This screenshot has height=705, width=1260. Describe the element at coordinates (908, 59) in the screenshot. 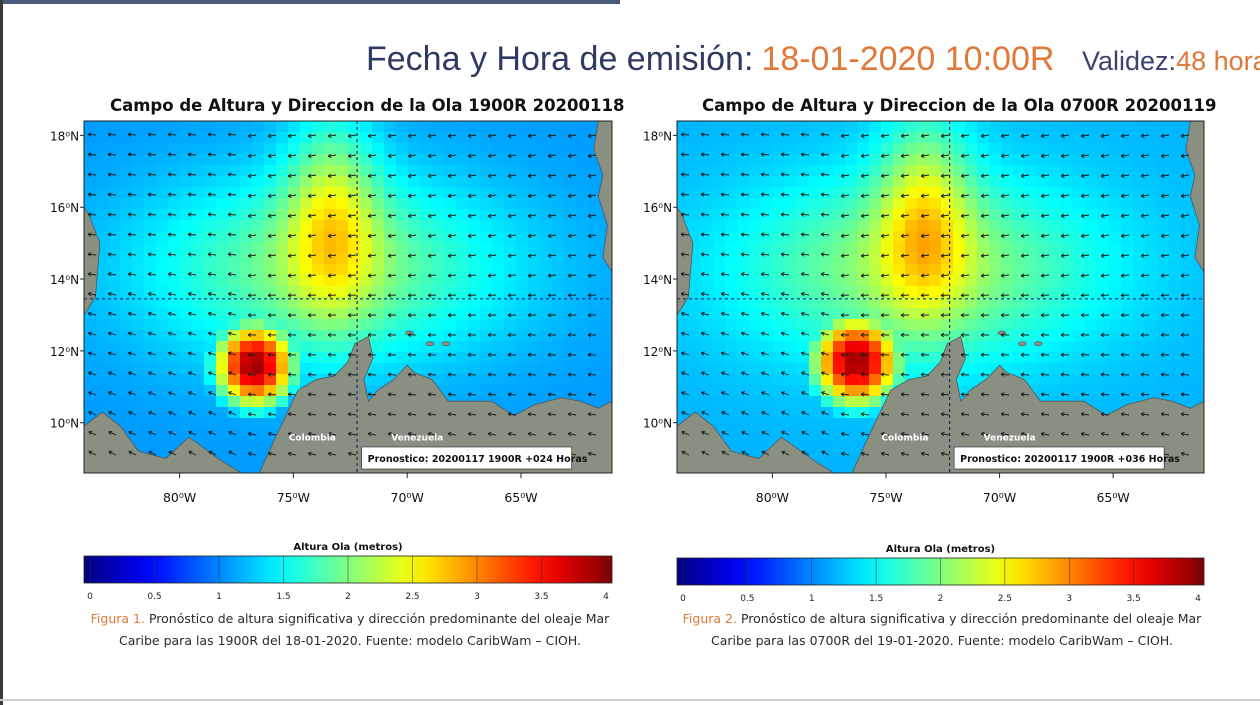

I see `issue-date: 18-01-2020 10:00R` at that location.